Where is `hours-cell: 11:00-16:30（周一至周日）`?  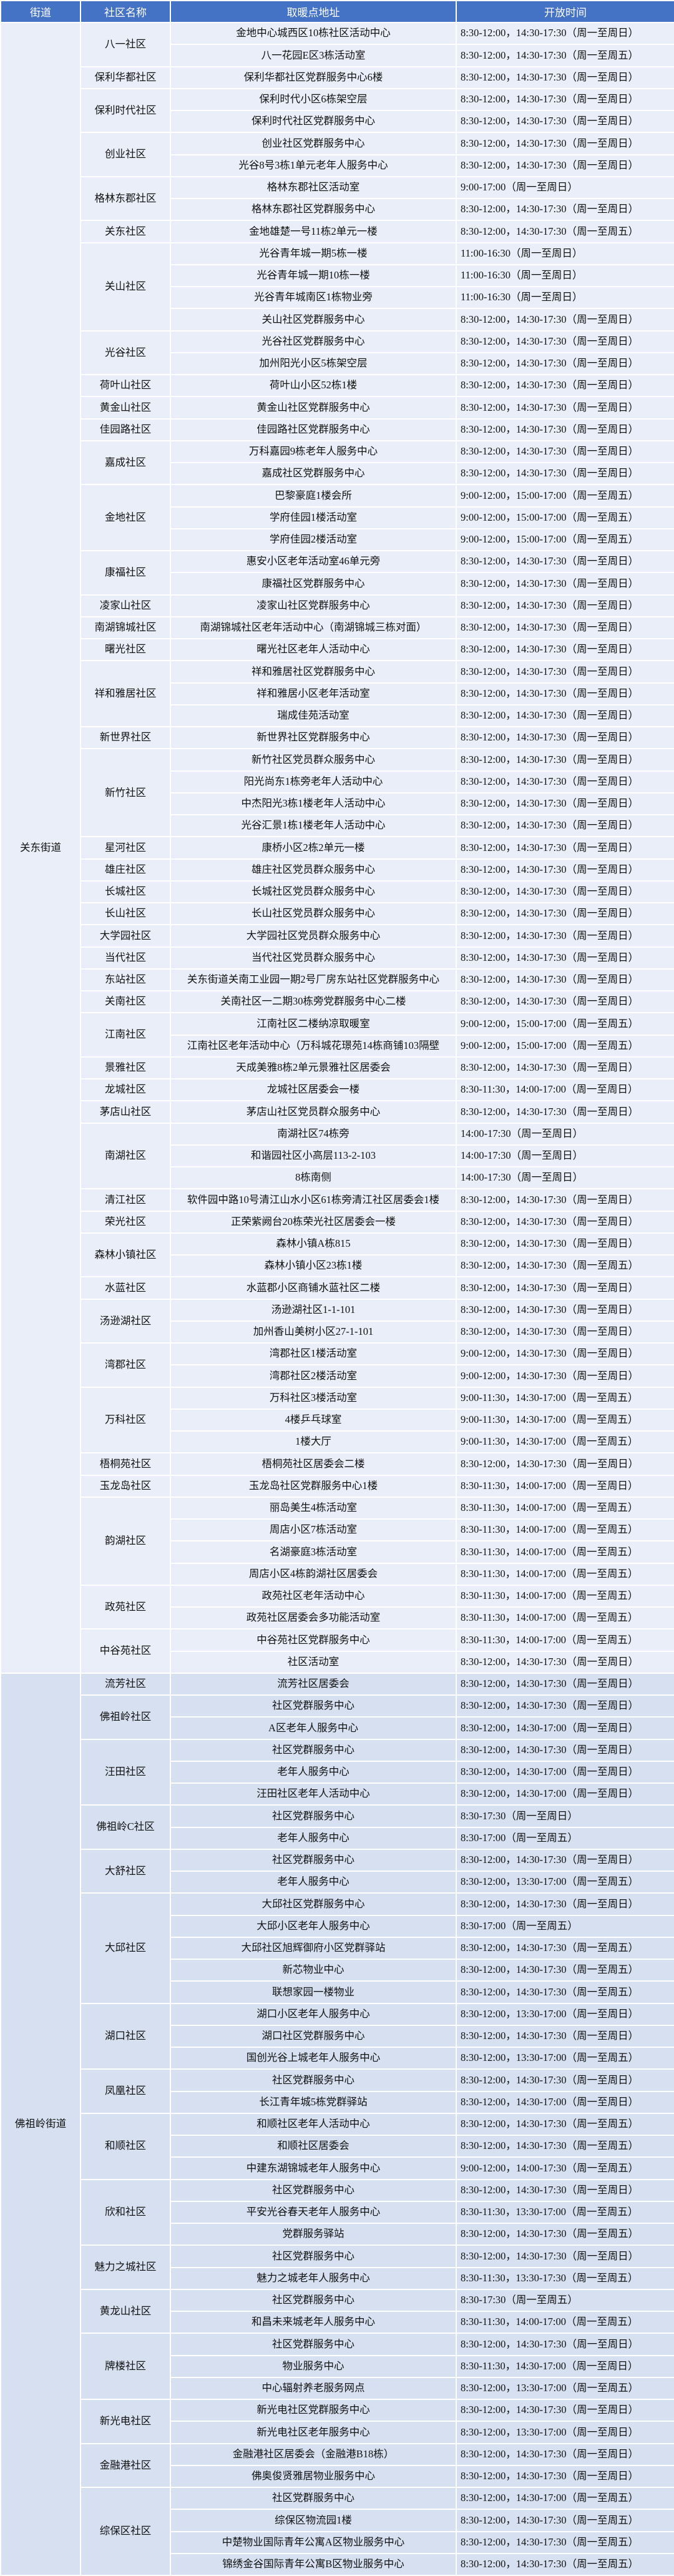
hours-cell: 11:00-16:30（周一至周日） is located at coordinates (565, 253).